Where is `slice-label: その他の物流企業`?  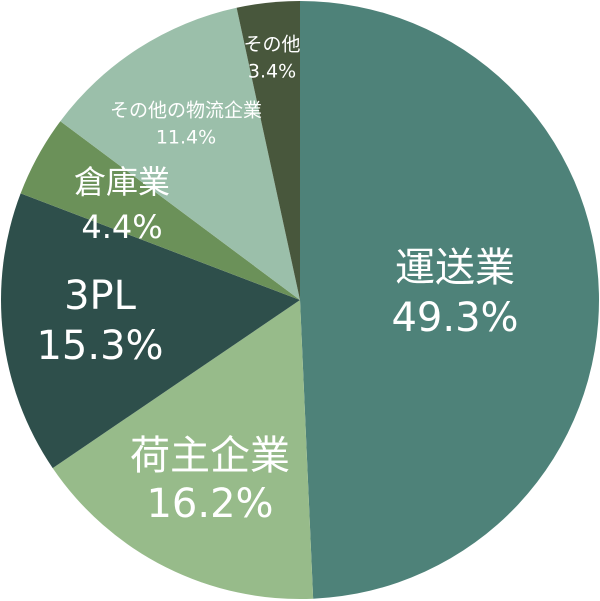
slice-label: その他の物流企業 is located at coordinates (186, 111).